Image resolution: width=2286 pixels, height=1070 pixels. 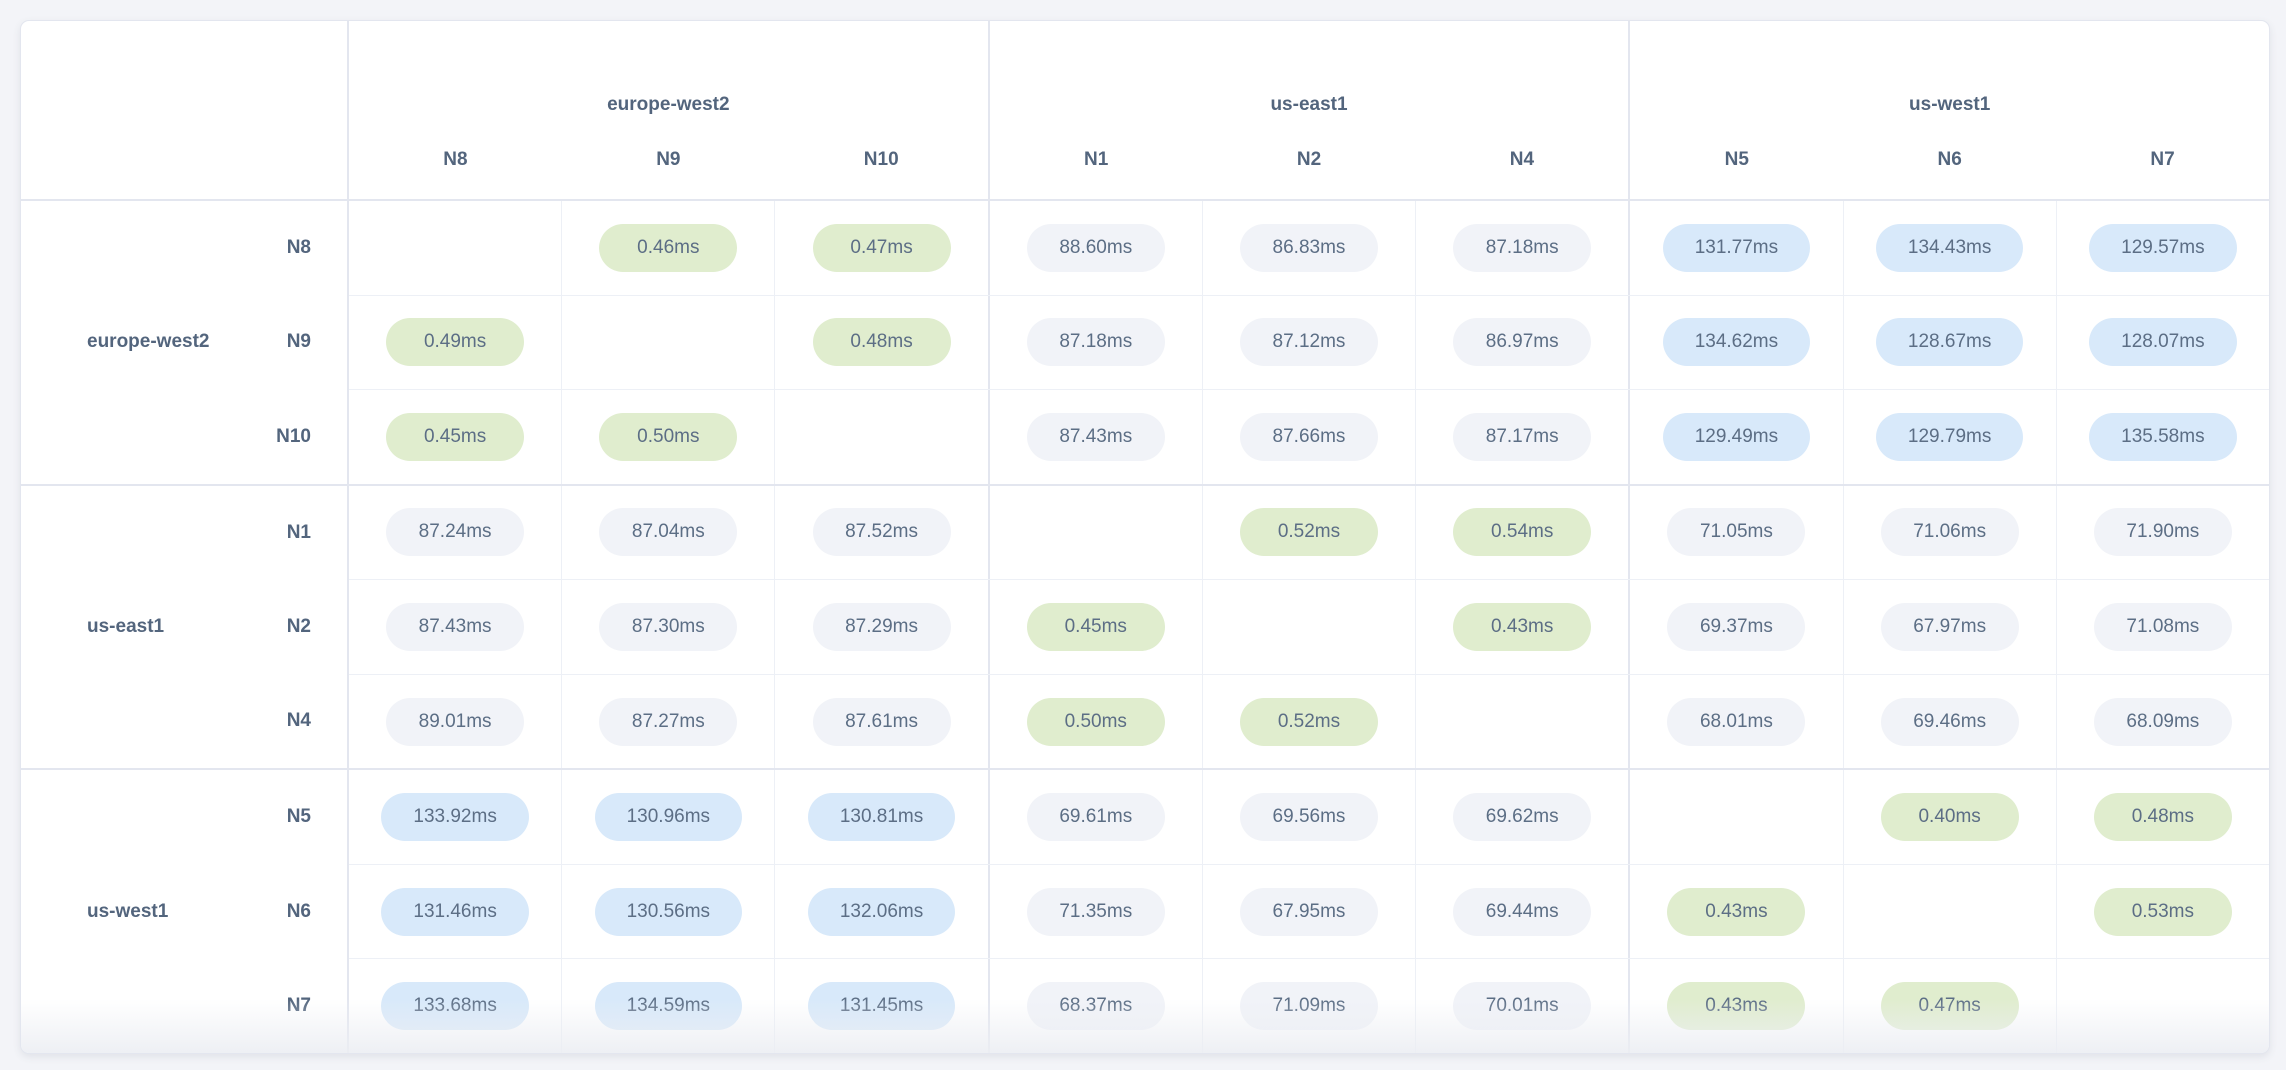 I want to click on latency-pill: 71.35ms, so click(x=1095, y=911).